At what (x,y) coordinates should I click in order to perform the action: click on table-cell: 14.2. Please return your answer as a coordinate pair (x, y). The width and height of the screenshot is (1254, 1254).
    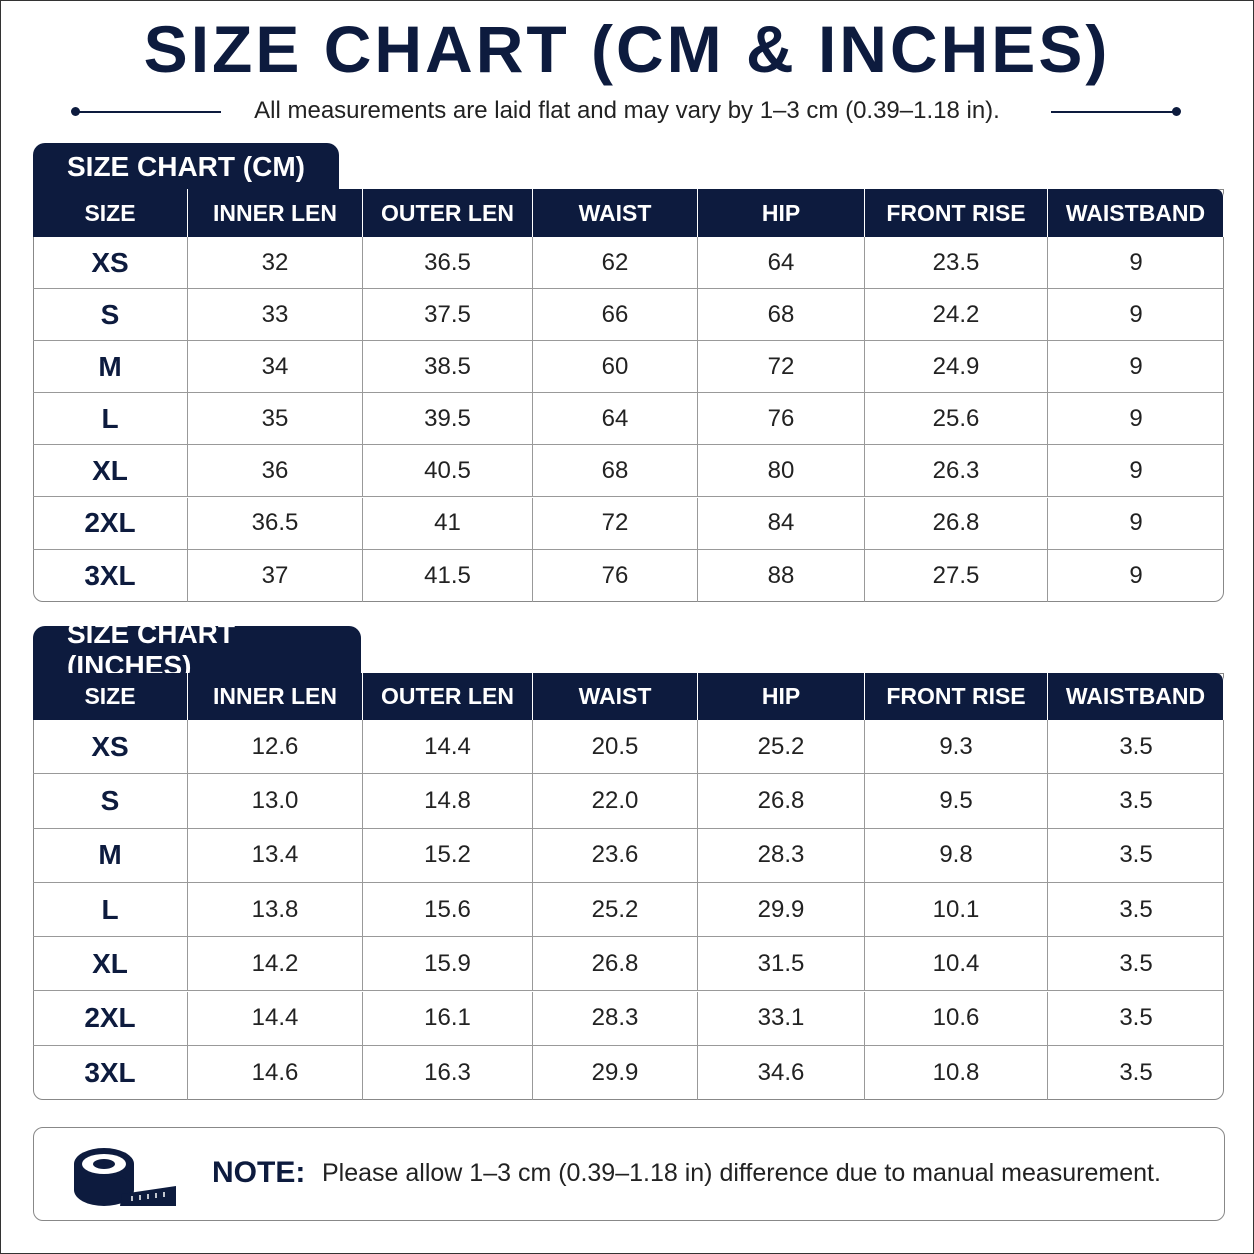
    Looking at the image, I should click on (275, 964).